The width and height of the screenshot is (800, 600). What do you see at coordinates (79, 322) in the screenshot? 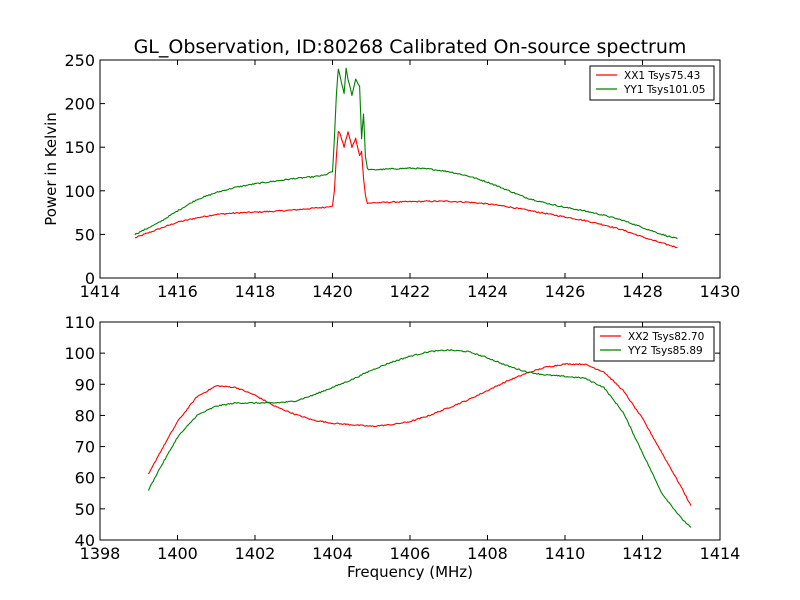
I see `y-tick-label: 110` at bounding box center [79, 322].